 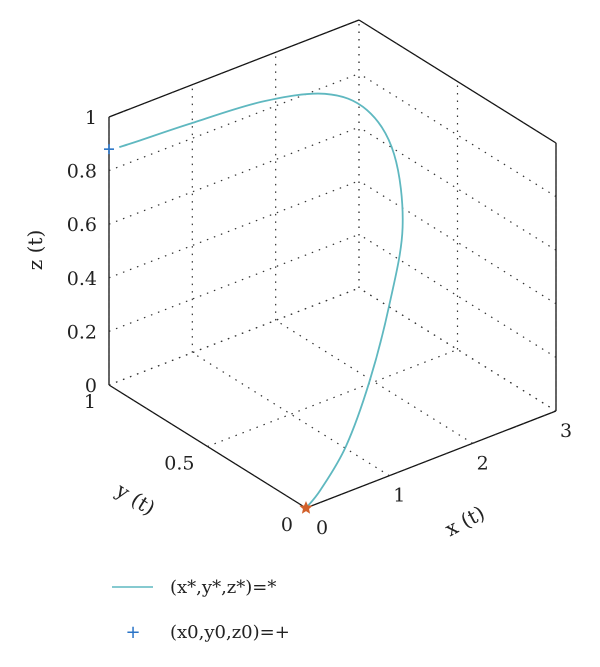 What do you see at coordinates (483, 463) in the screenshot?
I see `x-tick-label: 2` at bounding box center [483, 463].